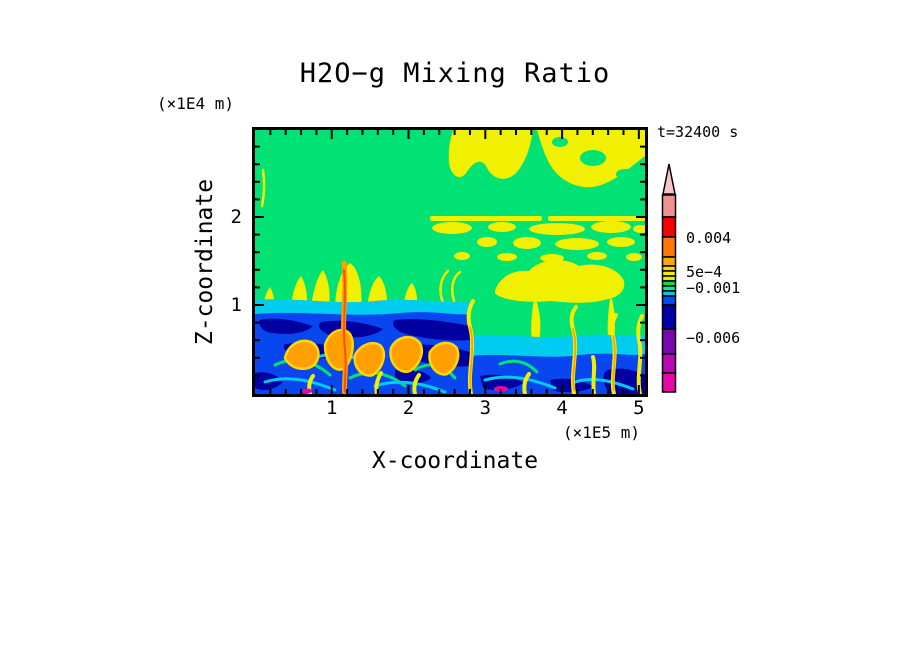  What do you see at coordinates (562, 408) in the screenshot?
I see `x-tick-label: 4` at bounding box center [562, 408].